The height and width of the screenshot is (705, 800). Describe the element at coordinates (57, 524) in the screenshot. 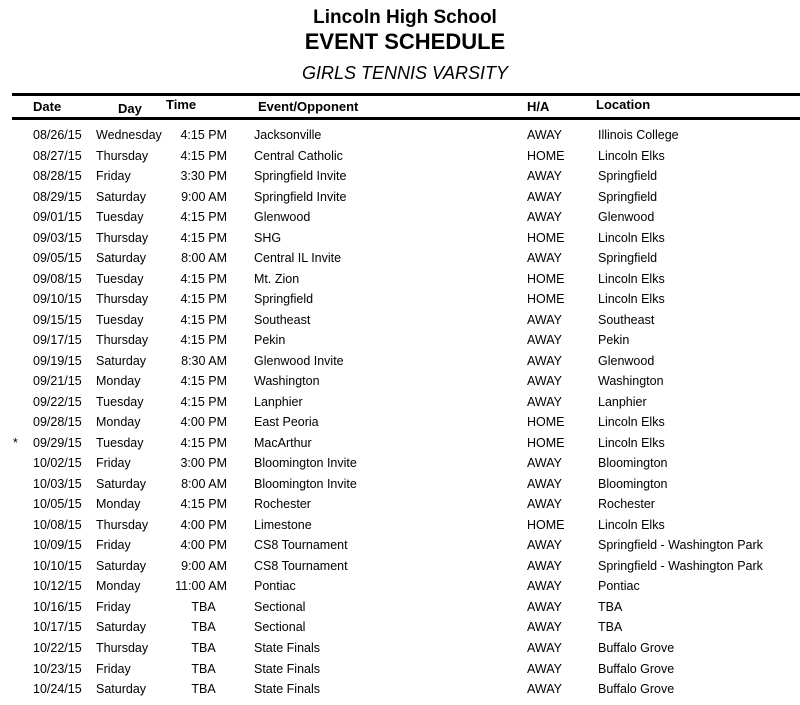

I see `cell-date: 10/08/15` at that location.